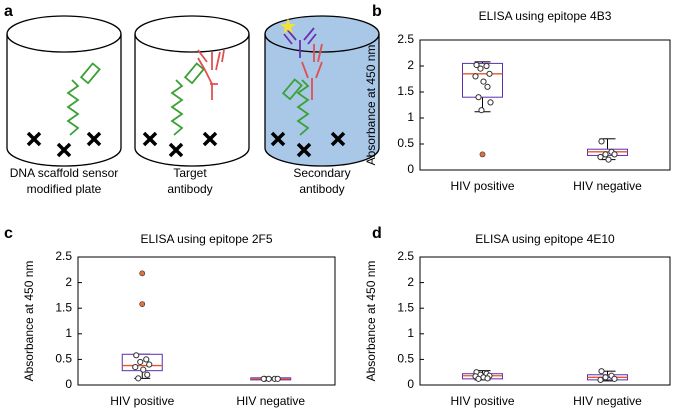  Describe the element at coordinates (8, 11) in the screenshot. I see `panel-label: a` at that location.